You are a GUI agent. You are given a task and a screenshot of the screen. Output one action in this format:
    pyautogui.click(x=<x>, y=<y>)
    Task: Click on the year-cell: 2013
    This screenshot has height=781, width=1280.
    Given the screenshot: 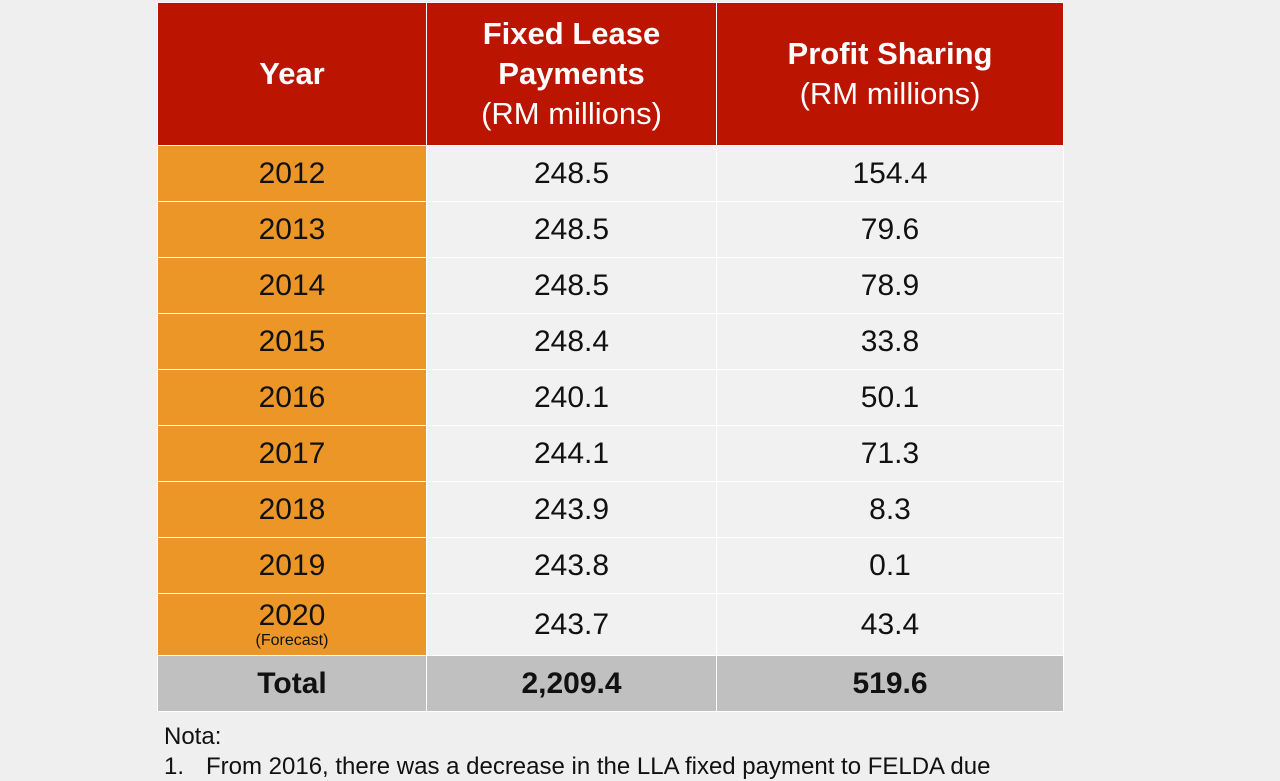 What is the action you would take?
    pyautogui.click(x=292, y=229)
    